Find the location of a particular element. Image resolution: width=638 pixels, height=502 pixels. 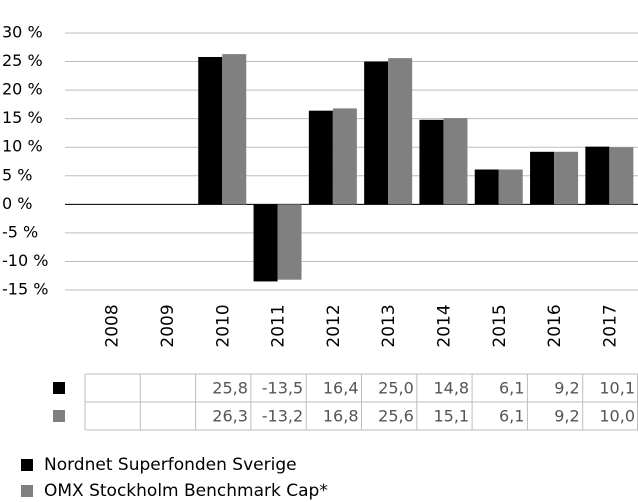

x-tick-label: 2008 is located at coordinates (113, 325).